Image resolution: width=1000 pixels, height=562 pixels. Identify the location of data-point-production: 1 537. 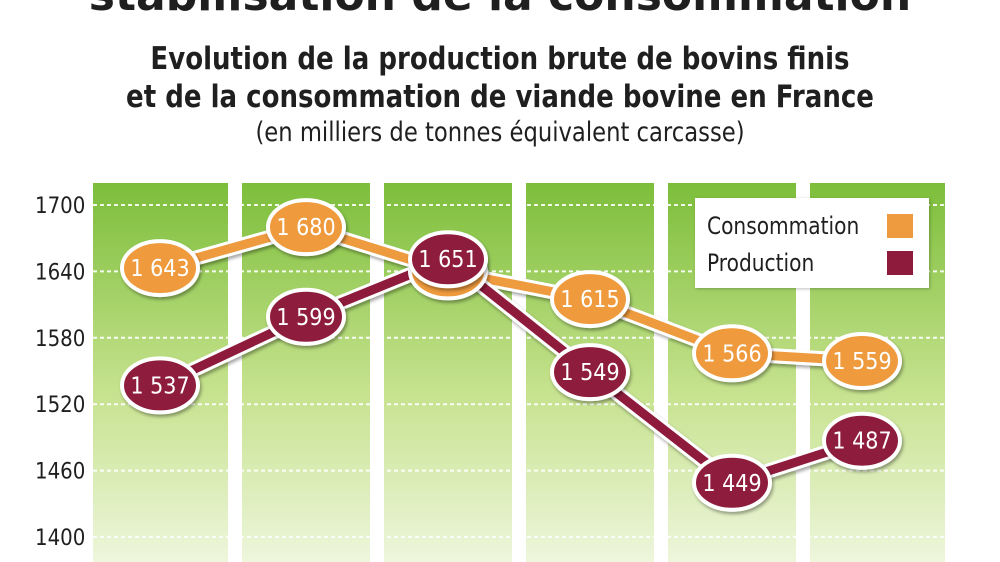
(160, 385).